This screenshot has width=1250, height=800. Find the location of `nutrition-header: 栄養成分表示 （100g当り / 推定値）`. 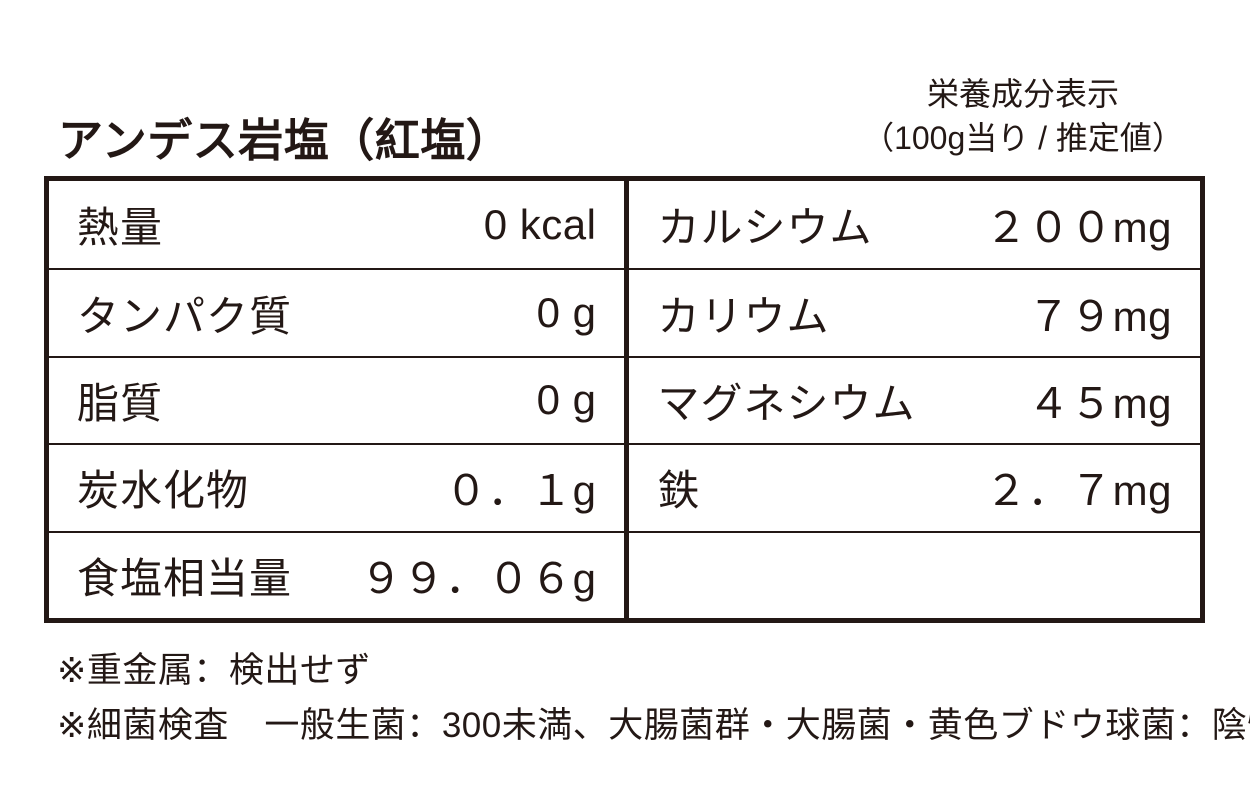

nutrition-header: 栄養成分表示 （100g当り / 推定値） is located at coordinates (1023, 116).